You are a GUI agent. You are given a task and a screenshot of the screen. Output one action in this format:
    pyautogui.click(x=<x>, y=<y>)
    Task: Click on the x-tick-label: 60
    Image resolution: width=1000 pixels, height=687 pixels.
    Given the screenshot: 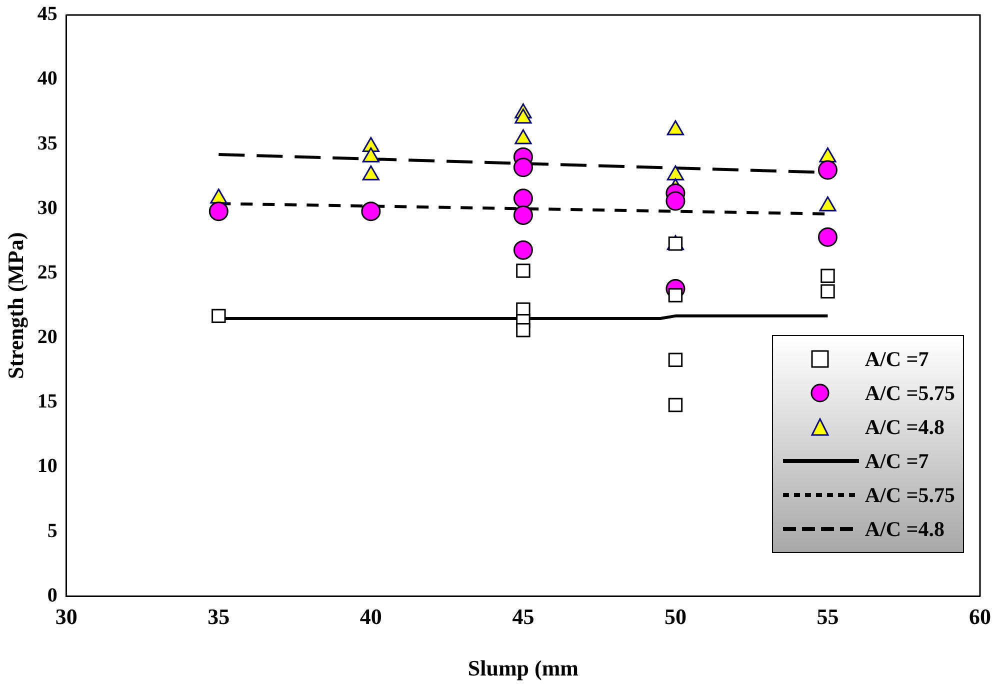 What is the action you would take?
    pyautogui.click(x=980, y=617)
    